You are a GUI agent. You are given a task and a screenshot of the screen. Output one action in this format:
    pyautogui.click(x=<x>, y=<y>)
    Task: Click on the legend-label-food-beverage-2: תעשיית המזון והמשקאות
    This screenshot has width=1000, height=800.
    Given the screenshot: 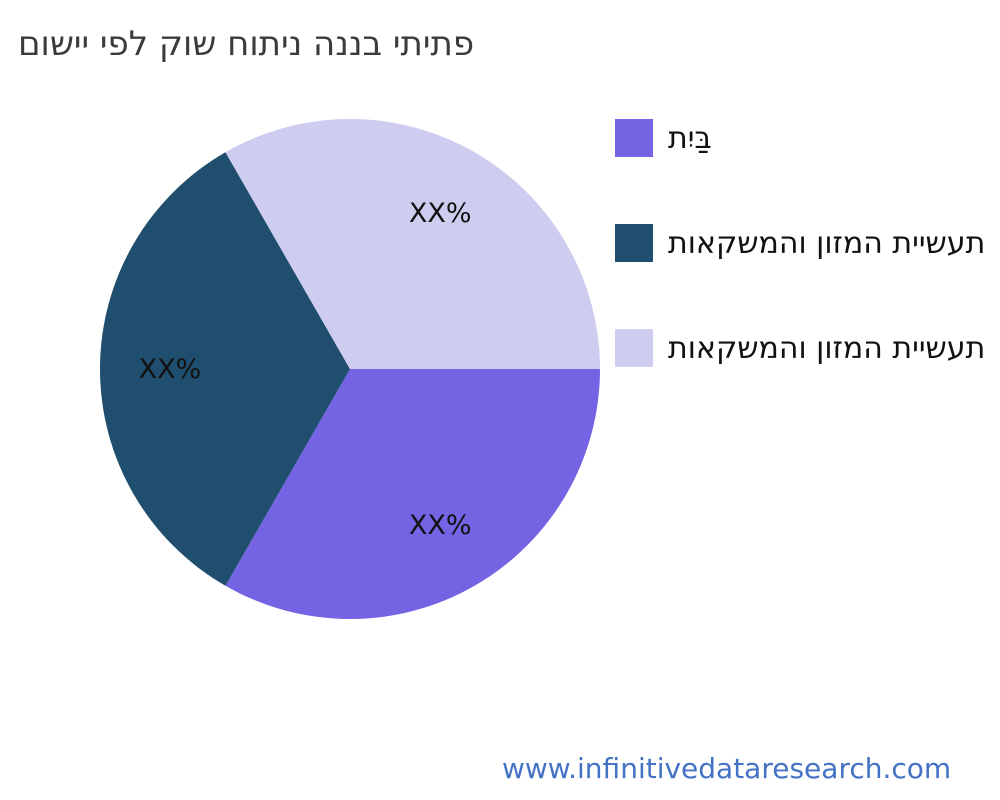 What is the action you would take?
    pyautogui.click(x=827, y=348)
    